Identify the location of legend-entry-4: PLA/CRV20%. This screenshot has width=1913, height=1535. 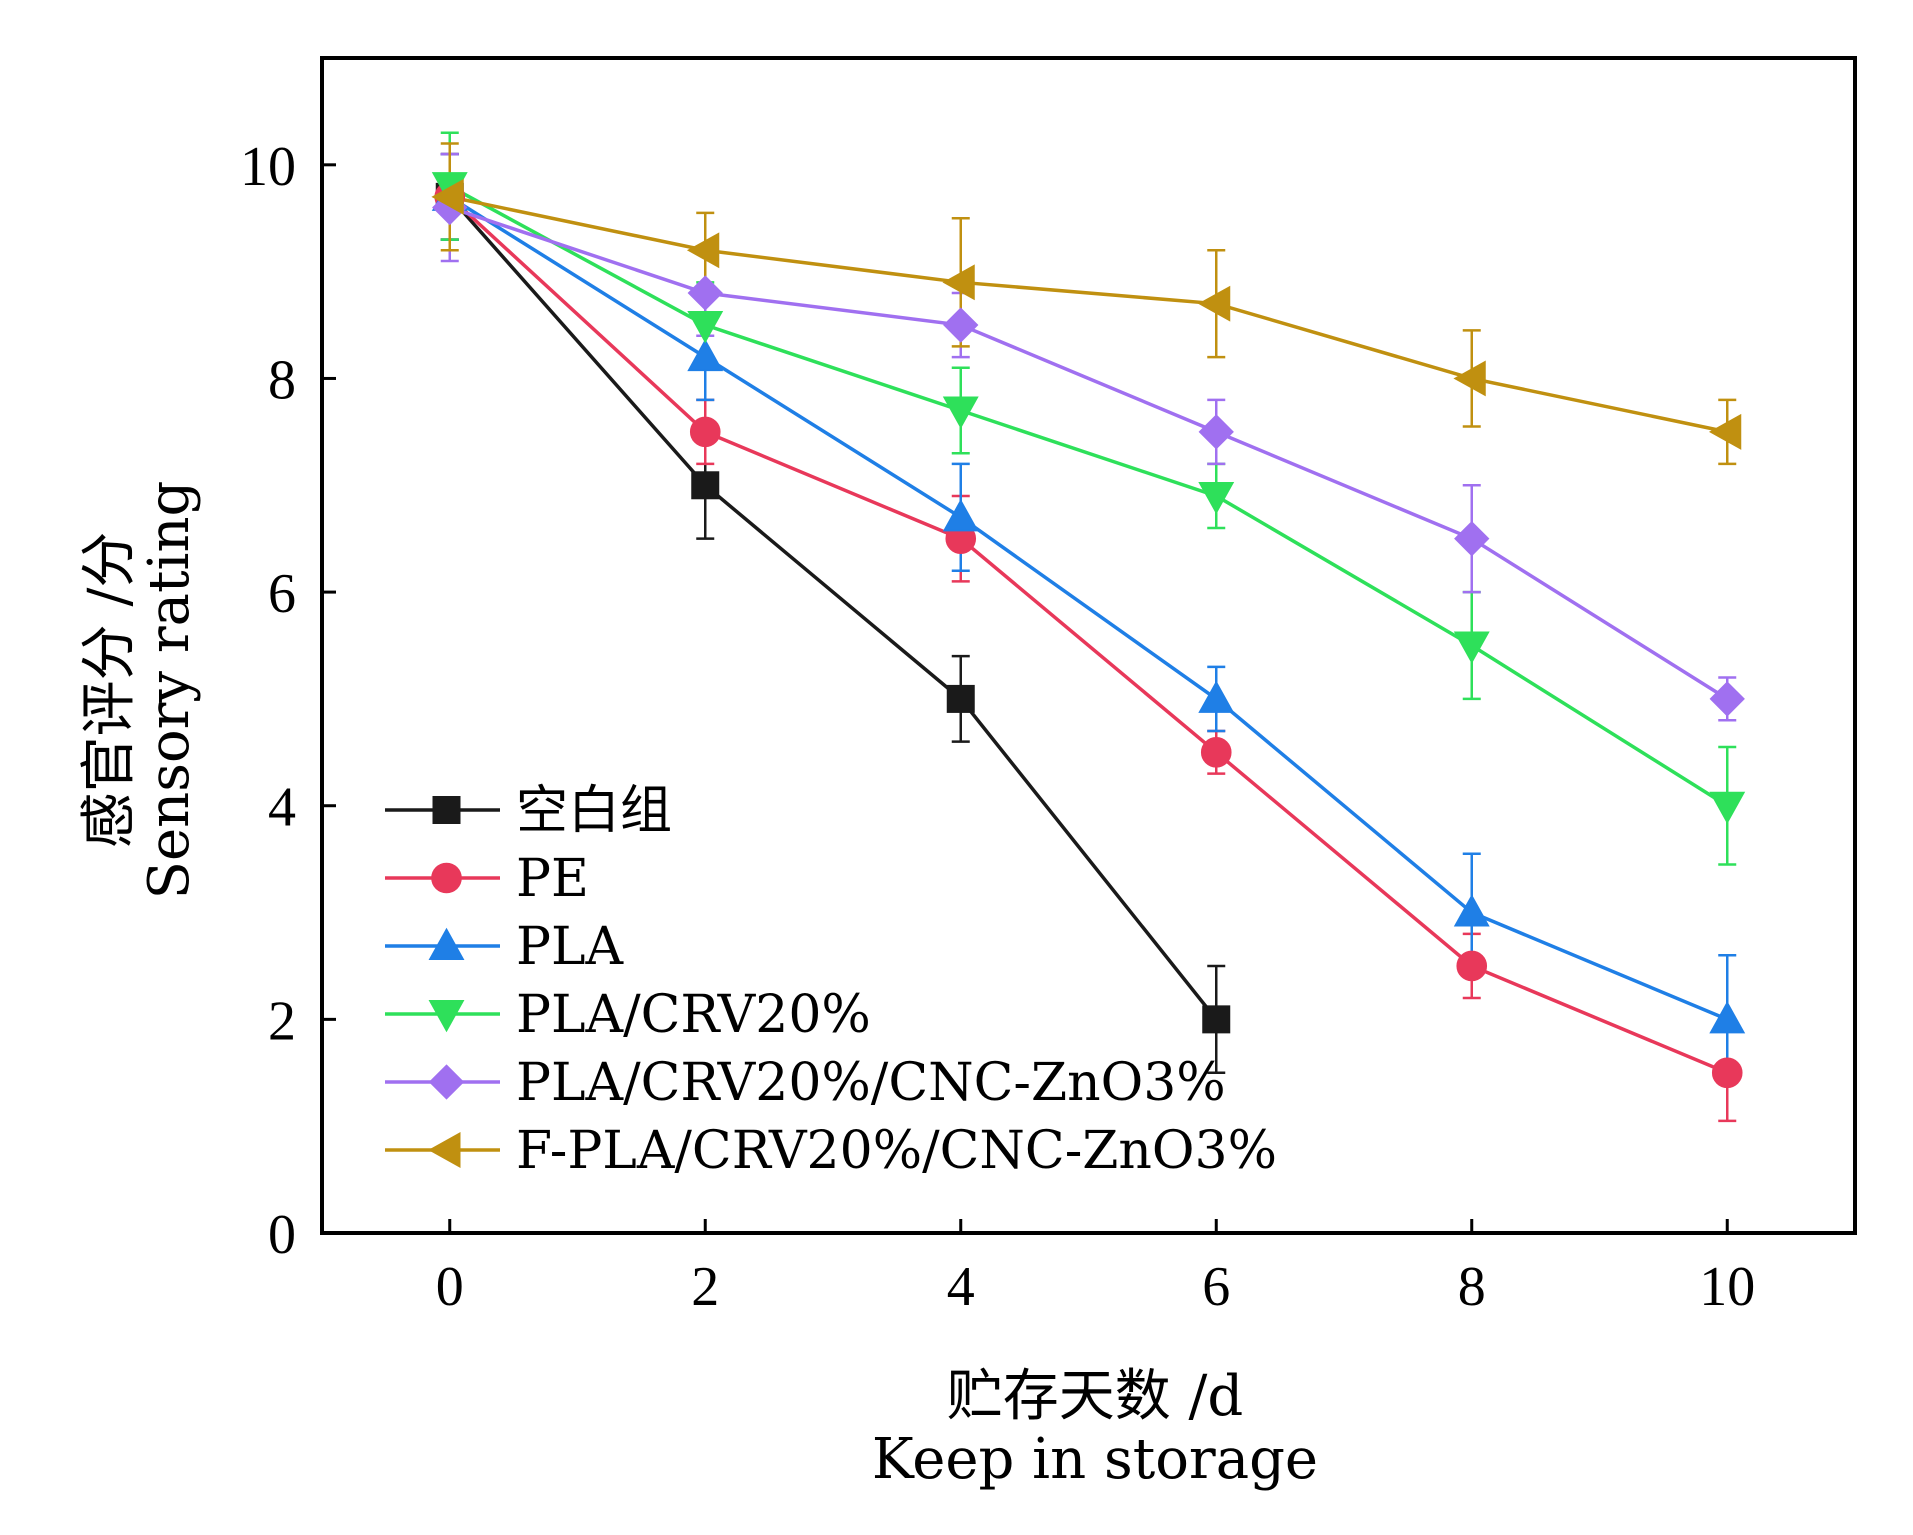
(628, 1015).